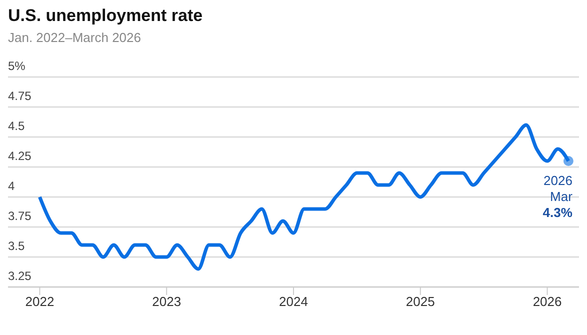 The width and height of the screenshot is (587, 335). Describe the element at coordinates (20, 216) in the screenshot. I see `y-tick-label: 3.75` at that location.